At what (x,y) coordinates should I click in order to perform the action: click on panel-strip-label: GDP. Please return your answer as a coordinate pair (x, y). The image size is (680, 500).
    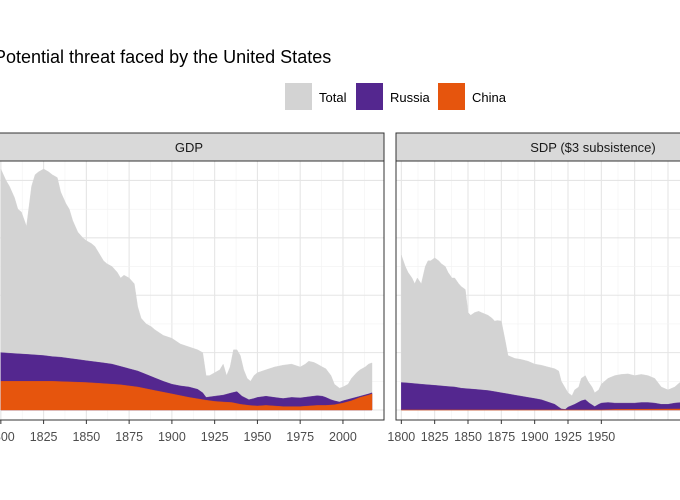
    Looking at the image, I should click on (189, 147).